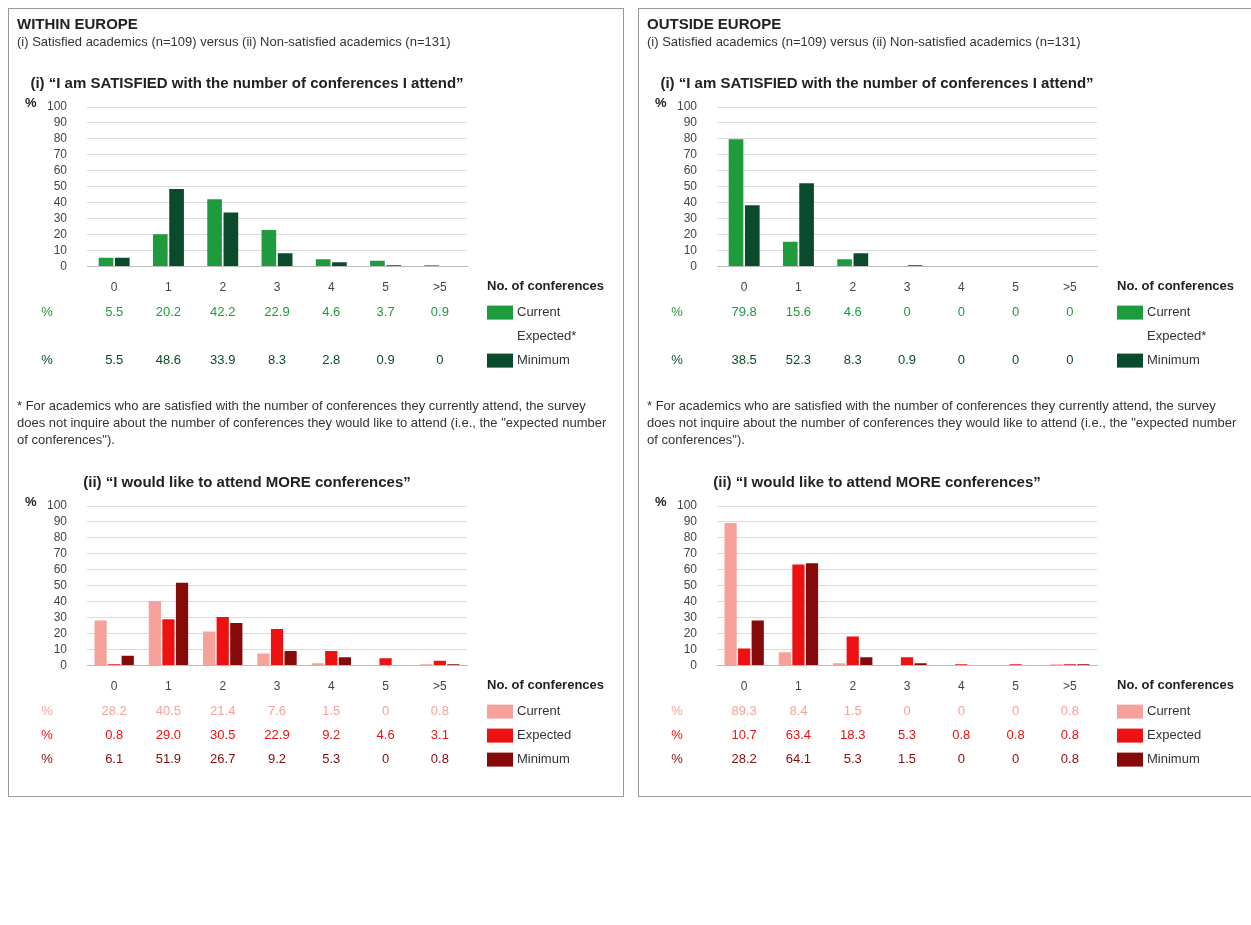 This screenshot has width=1251, height=925. What do you see at coordinates (877, 482) in the screenshot?
I see `chart-title: (ii) “I would like to attend MORE conferences”` at bounding box center [877, 482].